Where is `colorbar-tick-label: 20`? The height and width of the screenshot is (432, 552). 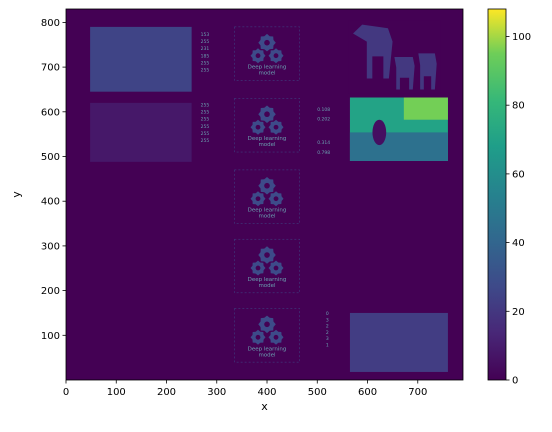 colorbar-tick-label: 20 is located at coordinates (518, 312).